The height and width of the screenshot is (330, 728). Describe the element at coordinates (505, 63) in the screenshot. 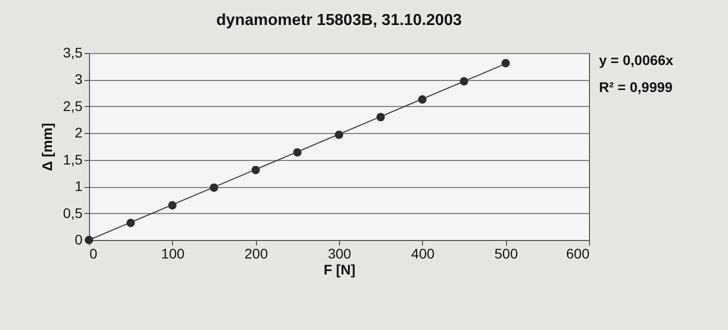

I see `point` at that location.